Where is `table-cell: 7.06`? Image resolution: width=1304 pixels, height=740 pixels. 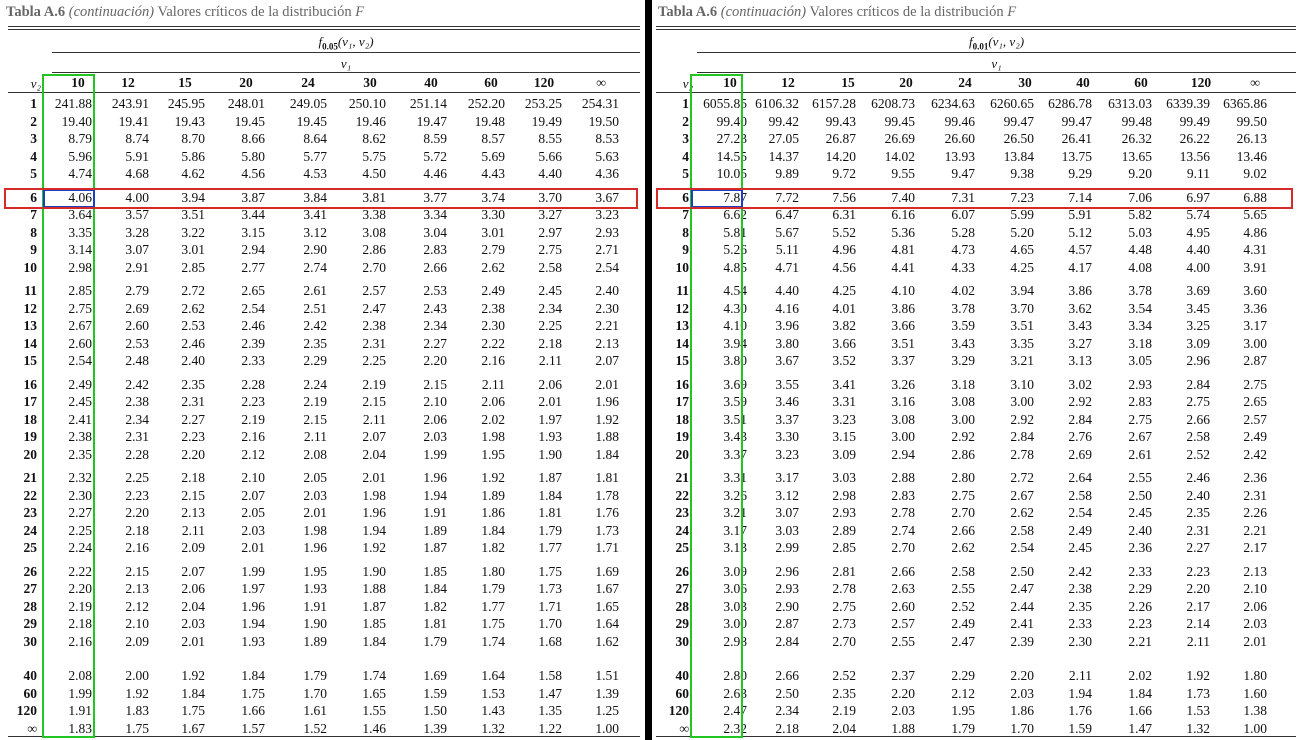
table-cell: 7.06 is located at coordinates (1140, 197).